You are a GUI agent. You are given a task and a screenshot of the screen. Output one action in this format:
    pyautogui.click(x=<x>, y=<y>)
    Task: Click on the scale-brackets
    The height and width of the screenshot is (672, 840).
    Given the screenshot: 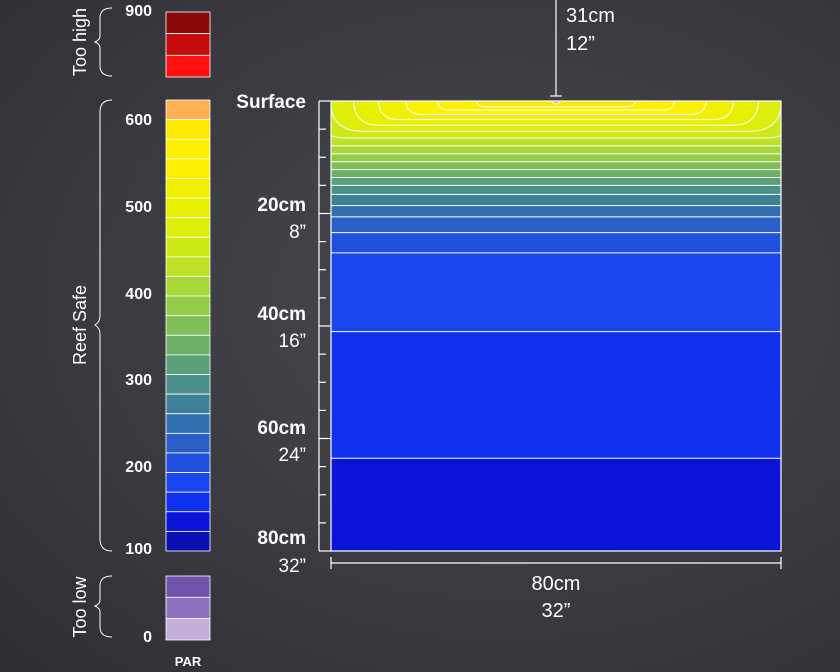 What is the action you would take?
    pyautogui.click(x=103, y=322)
    